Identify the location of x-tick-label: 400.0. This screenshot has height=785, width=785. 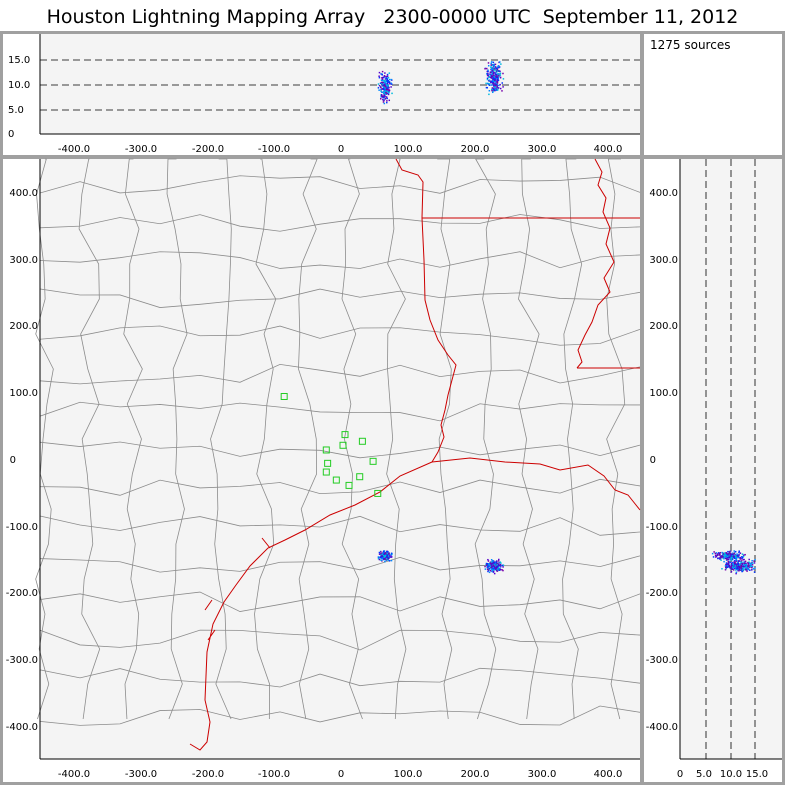
(608, 774).